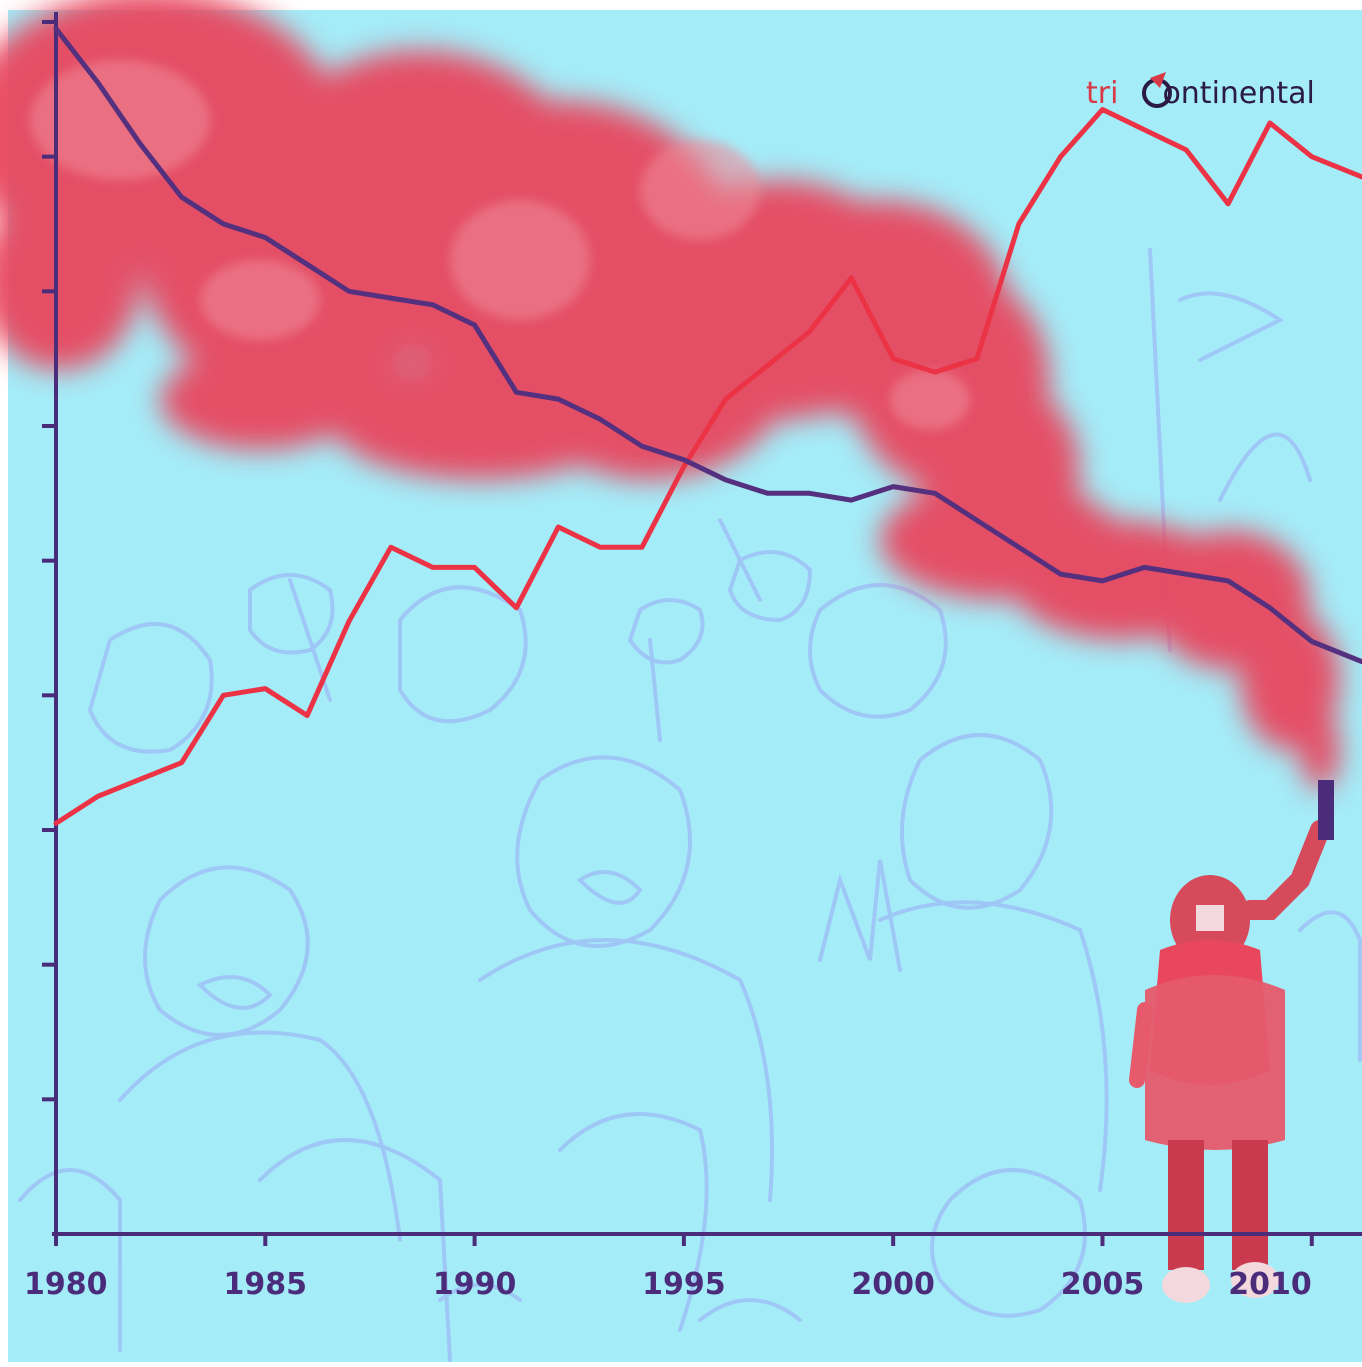 The image size is (1362, 1367). I want to click on x-tick-label: 2005, so click(1103, 1284).